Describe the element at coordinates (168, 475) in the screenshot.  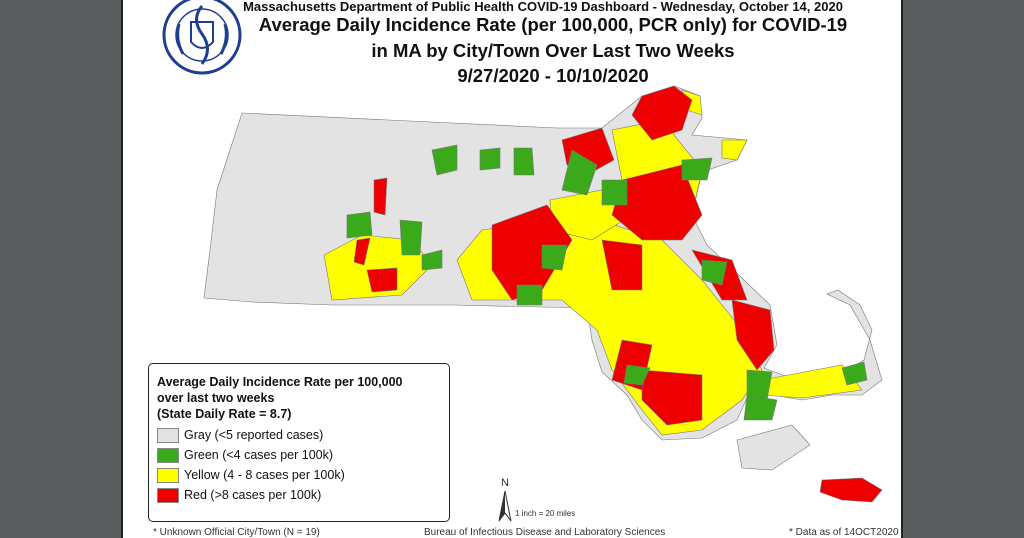
I see `yellow-swatch` at that location.